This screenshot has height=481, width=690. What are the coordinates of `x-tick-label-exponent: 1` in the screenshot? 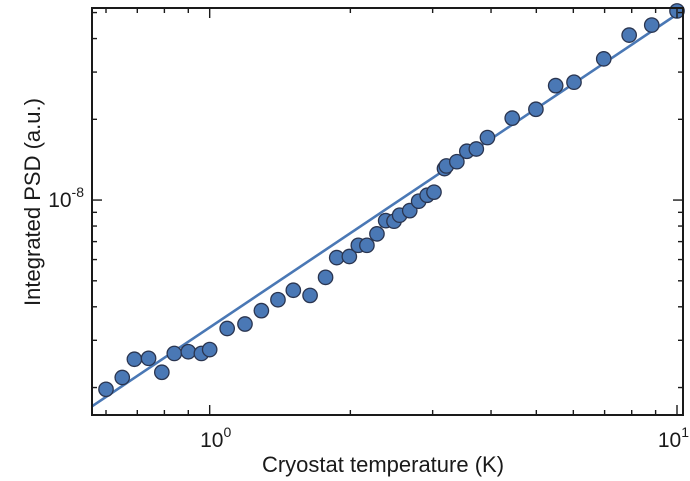 It's located at (685, 432).